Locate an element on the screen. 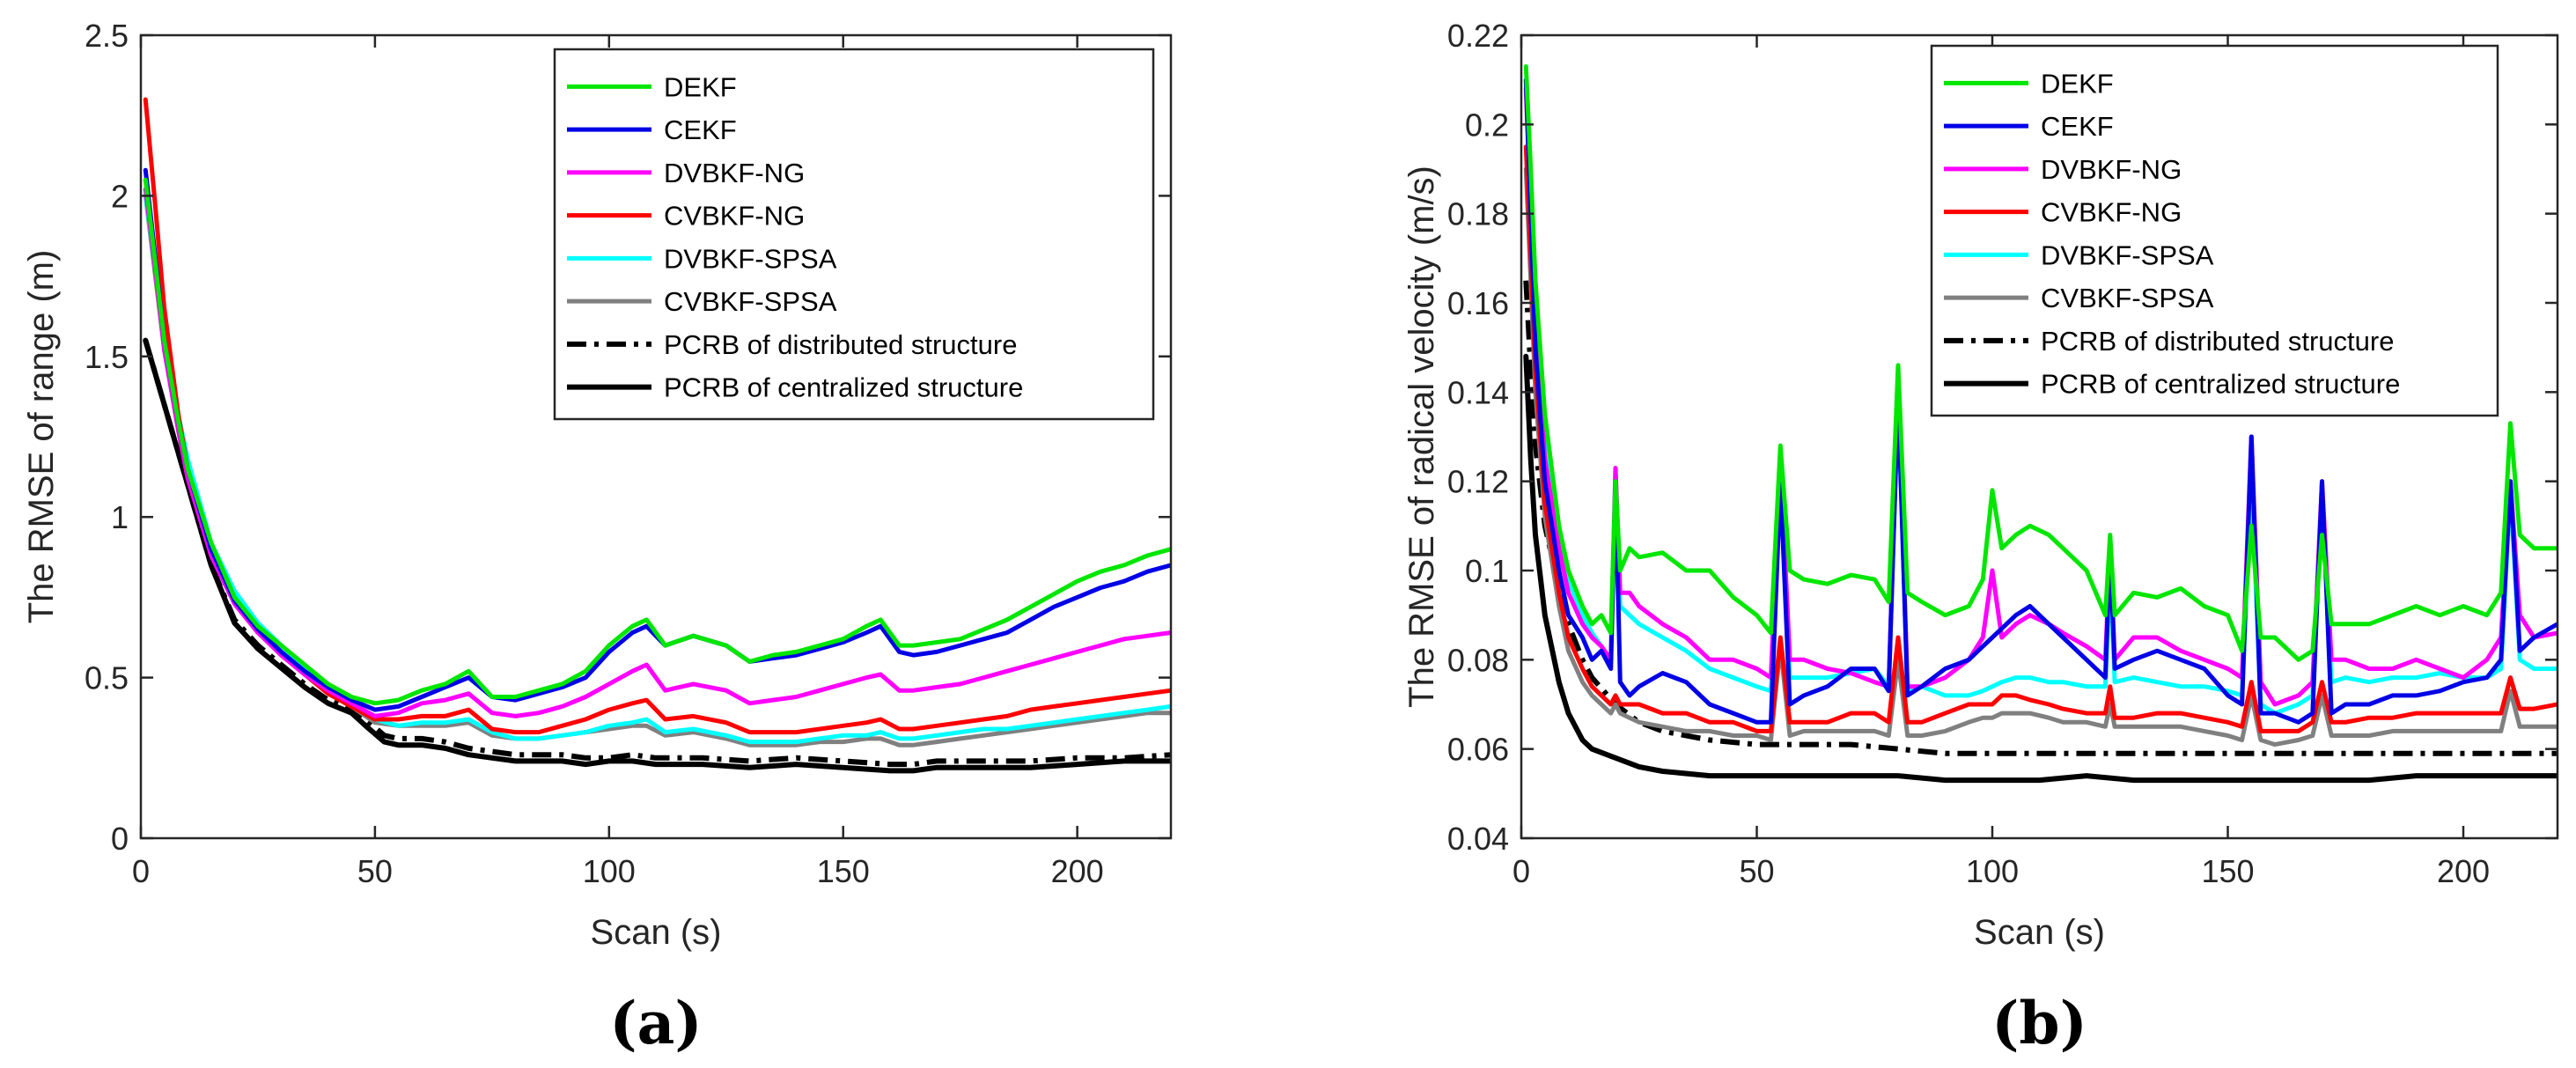 This screenshot has width=2576, height=1068. y-tick-label: 2 is located at coordinates (120, 196).